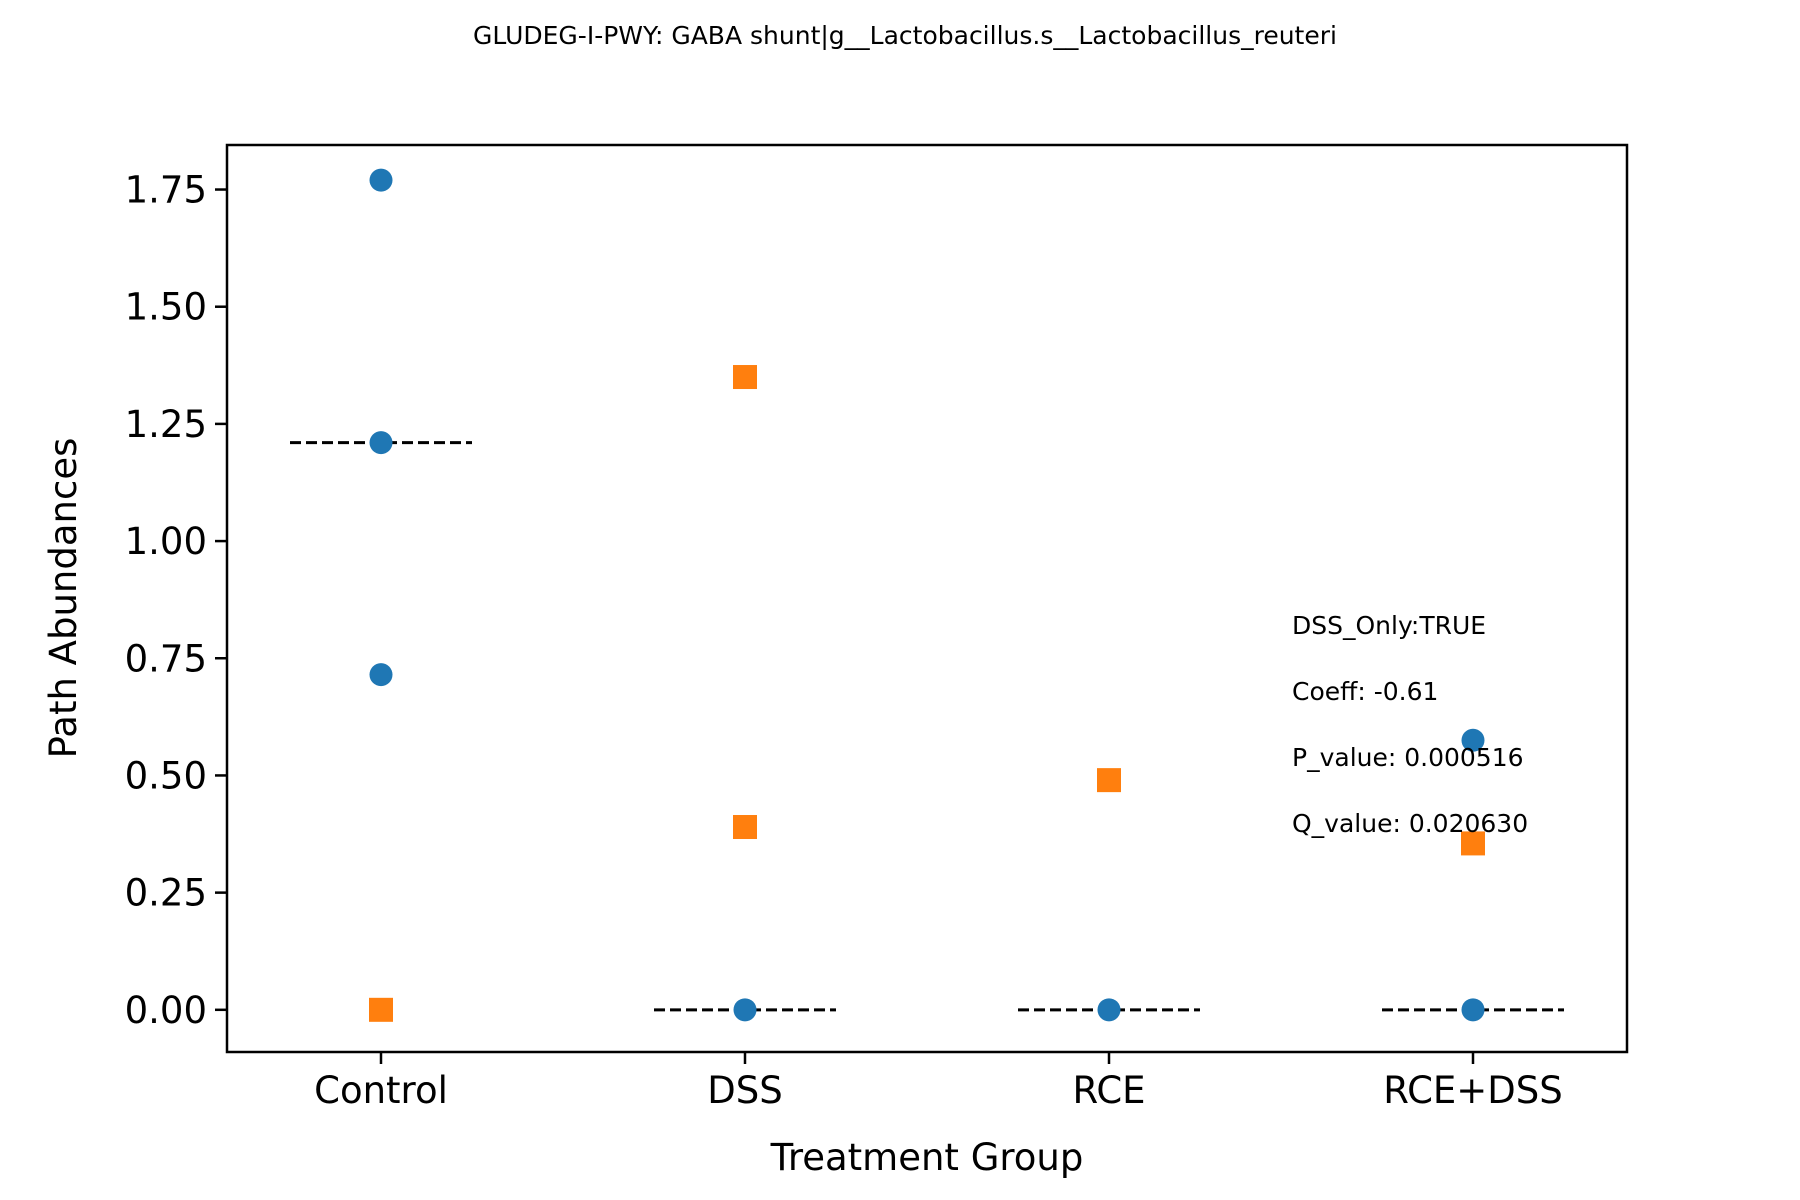  Describe the element at coordinates (166, 307) in the screenshot. I see `y-tick-label: 1.50` at that location.